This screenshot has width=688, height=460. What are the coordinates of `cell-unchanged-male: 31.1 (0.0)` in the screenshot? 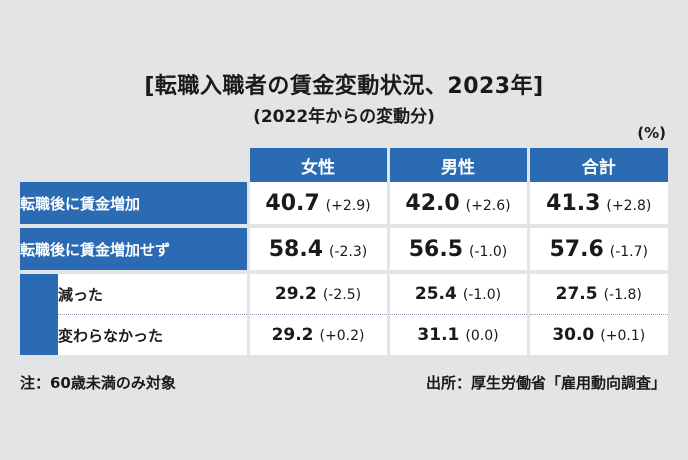 It's located at (457, 334).